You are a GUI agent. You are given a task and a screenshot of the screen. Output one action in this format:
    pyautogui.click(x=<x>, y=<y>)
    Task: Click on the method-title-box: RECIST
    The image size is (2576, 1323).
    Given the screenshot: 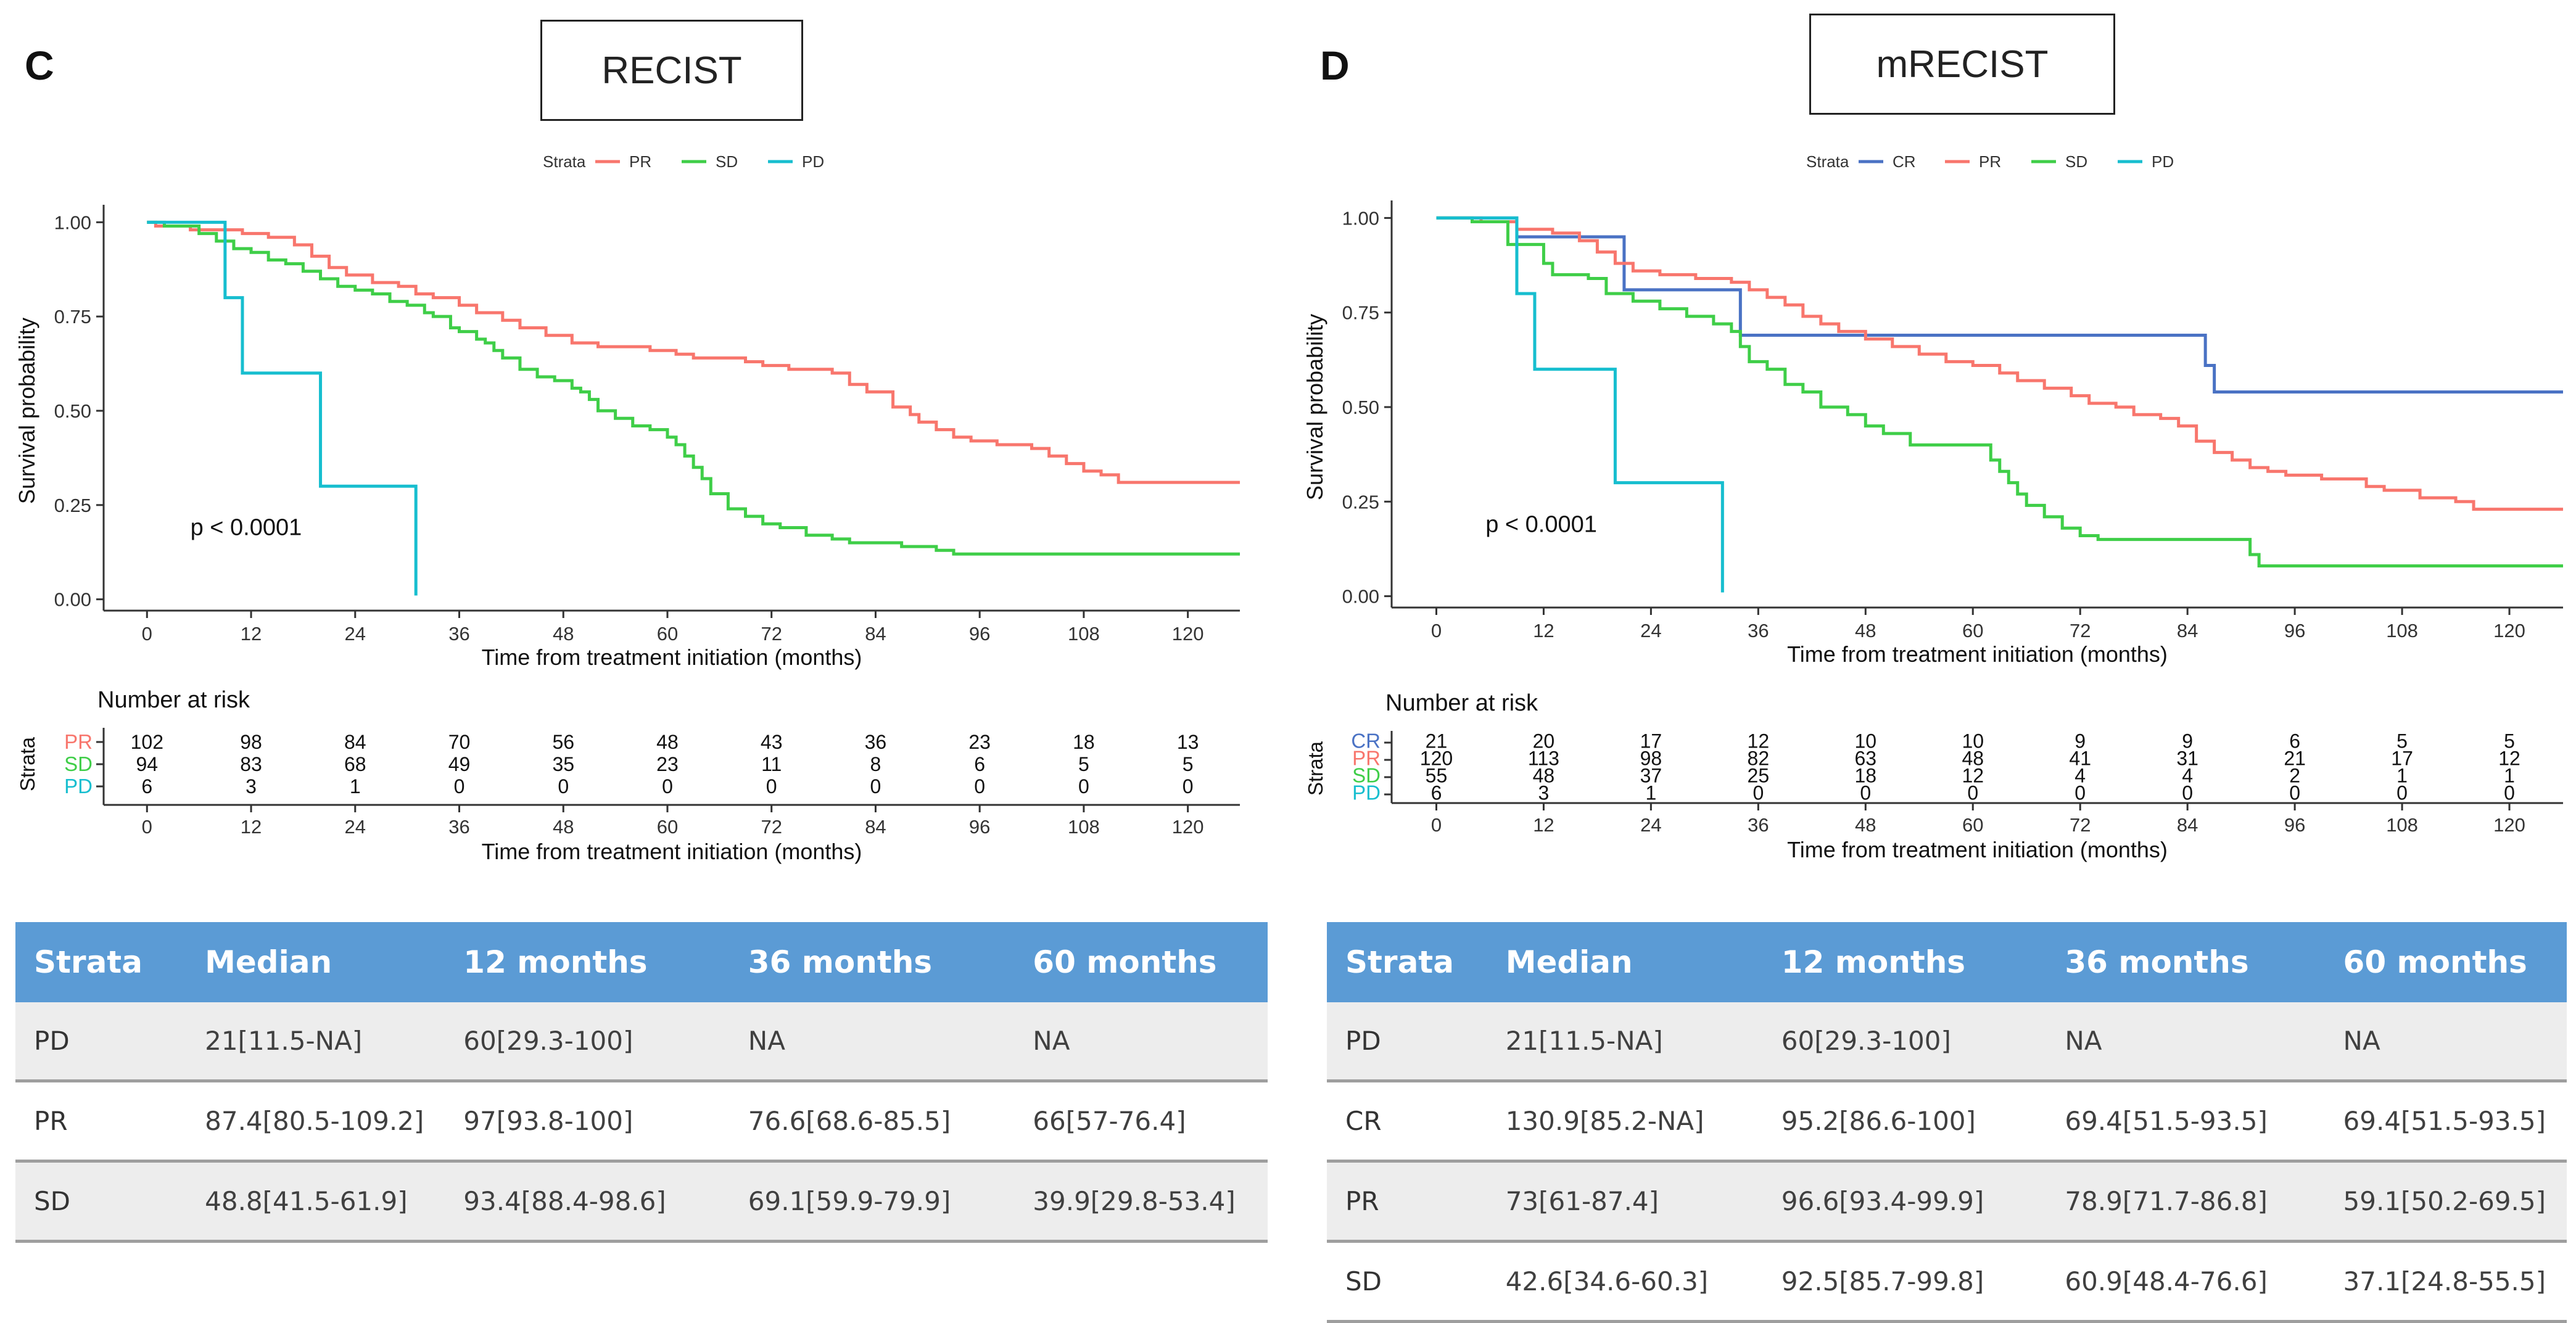 What is the action you would take?
    pyautogui.click(x=672, y=70)
    